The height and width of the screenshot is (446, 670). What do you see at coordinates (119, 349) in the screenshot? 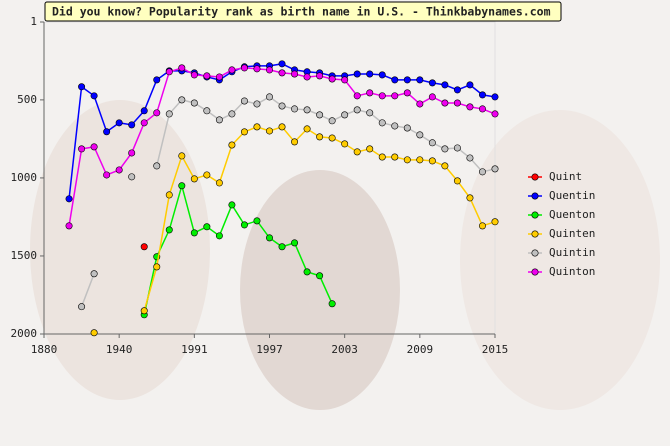
I see `x-tick-label: 1940` at bounding box center [119, 349].